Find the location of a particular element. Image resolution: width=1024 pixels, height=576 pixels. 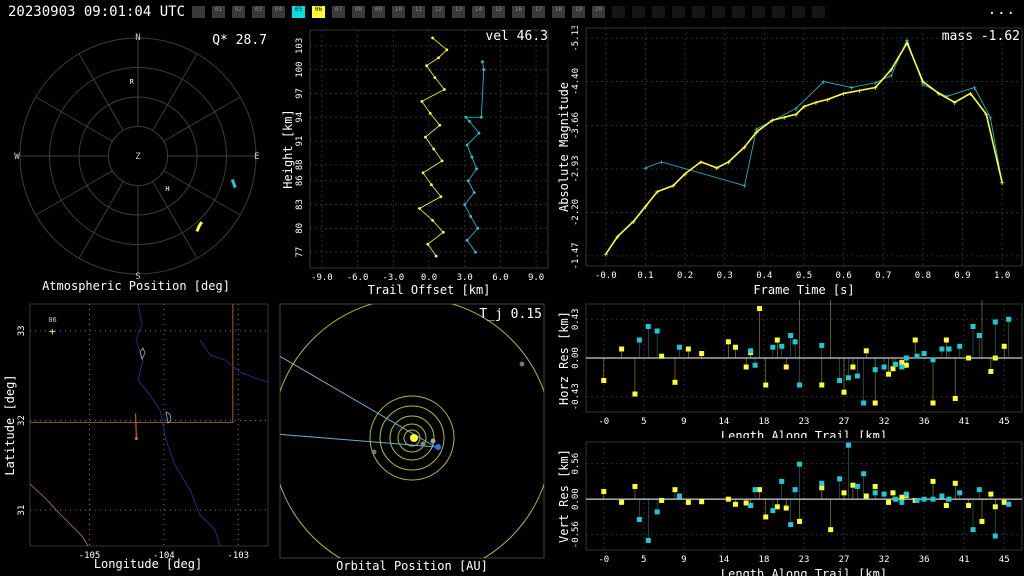

x-tick-label: 27 is located at coordinates (844, 560).